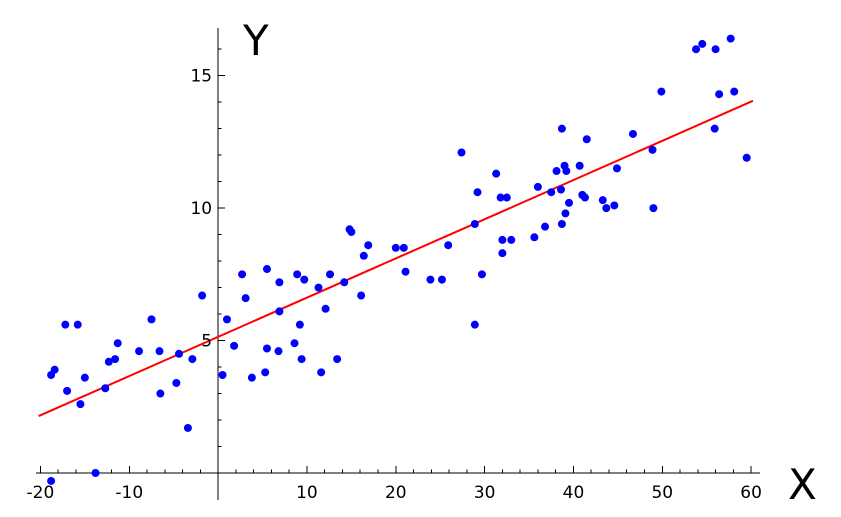 This screenshot has width=841, height=517. What do you see at coordinates (129, 493) in the screenshot?
I see `x-tick-label: -10` at bounding box center [129, 493].